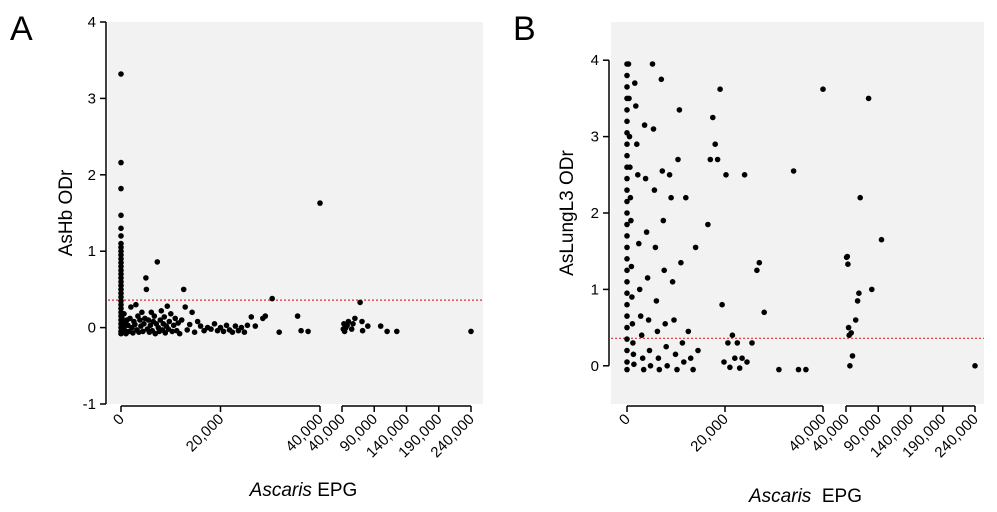  I want to click on y-tick-label: 1, so click(595, 289).